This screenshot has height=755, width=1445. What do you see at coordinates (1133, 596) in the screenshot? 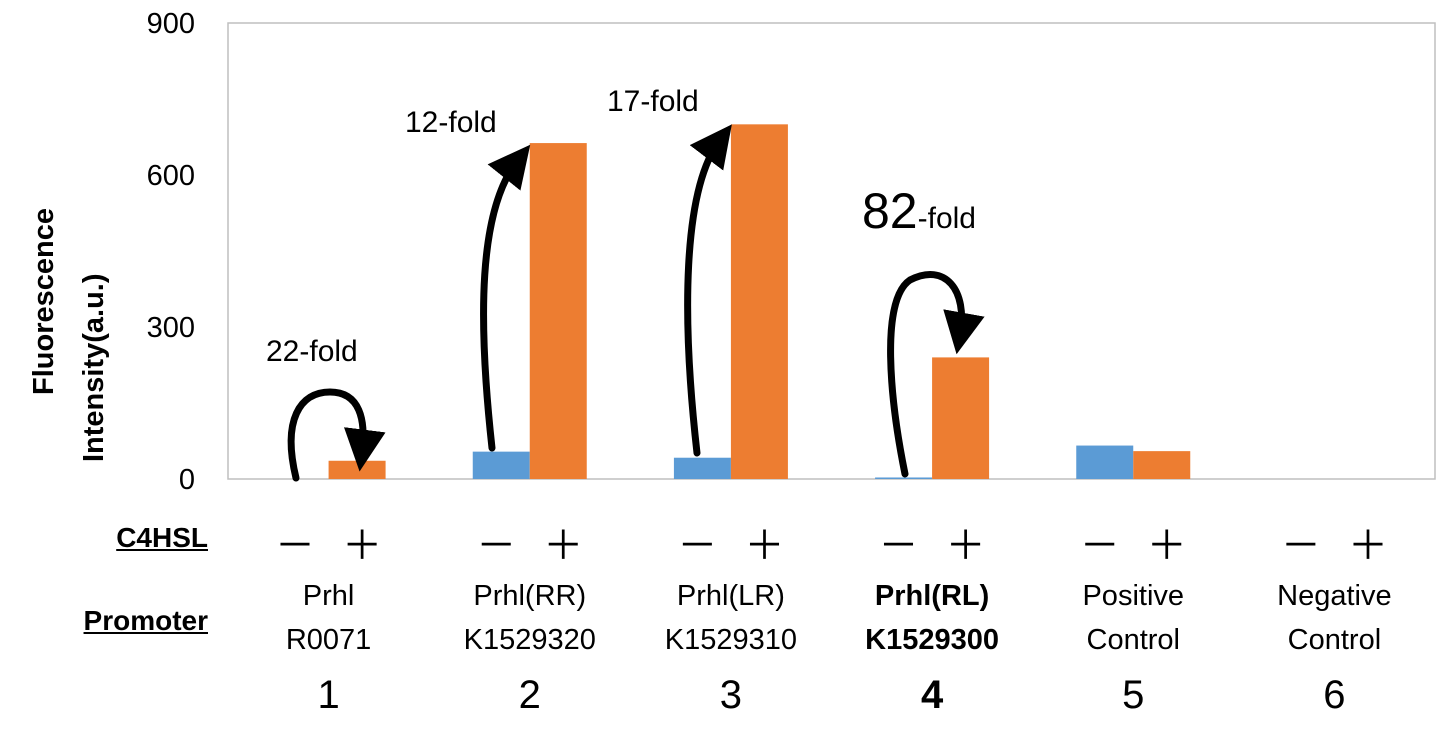
I see `promoter-name: Positive` at bounding box center [1133, 596].